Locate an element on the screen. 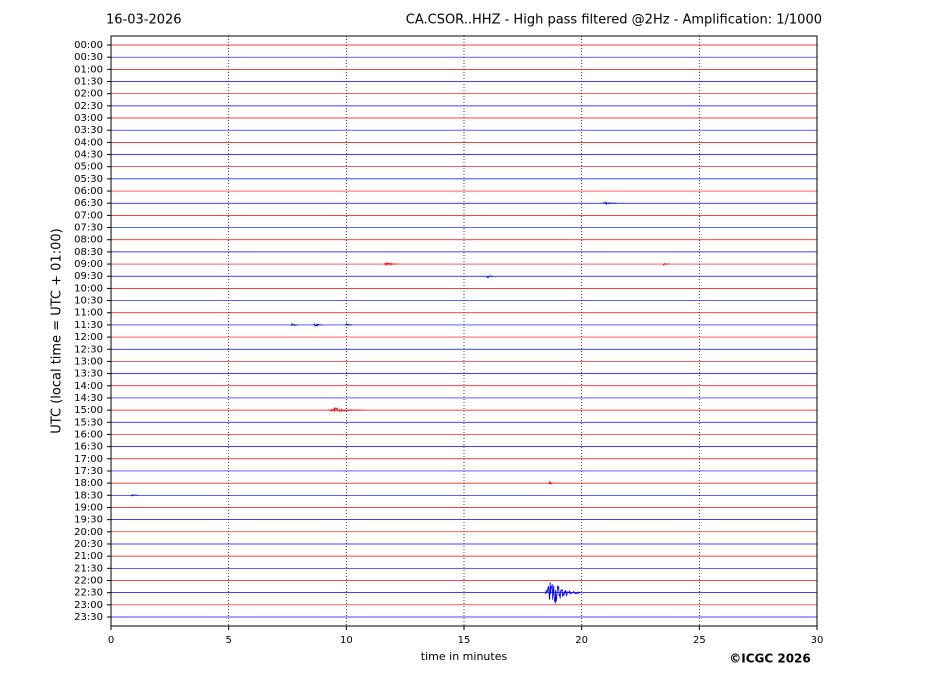 The height and width of the screenshot is (700, 927). y-tick-label: 23:30 is located at coordinates (88, 617).